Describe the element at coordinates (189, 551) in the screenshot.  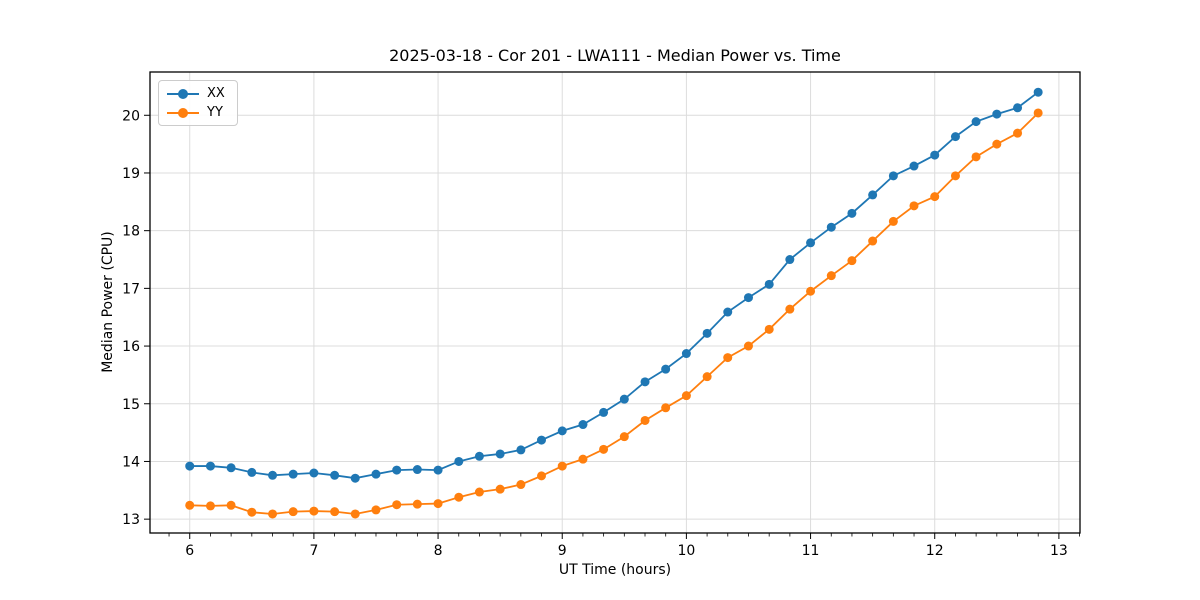
I see `x-tick-label: 6` at that location.